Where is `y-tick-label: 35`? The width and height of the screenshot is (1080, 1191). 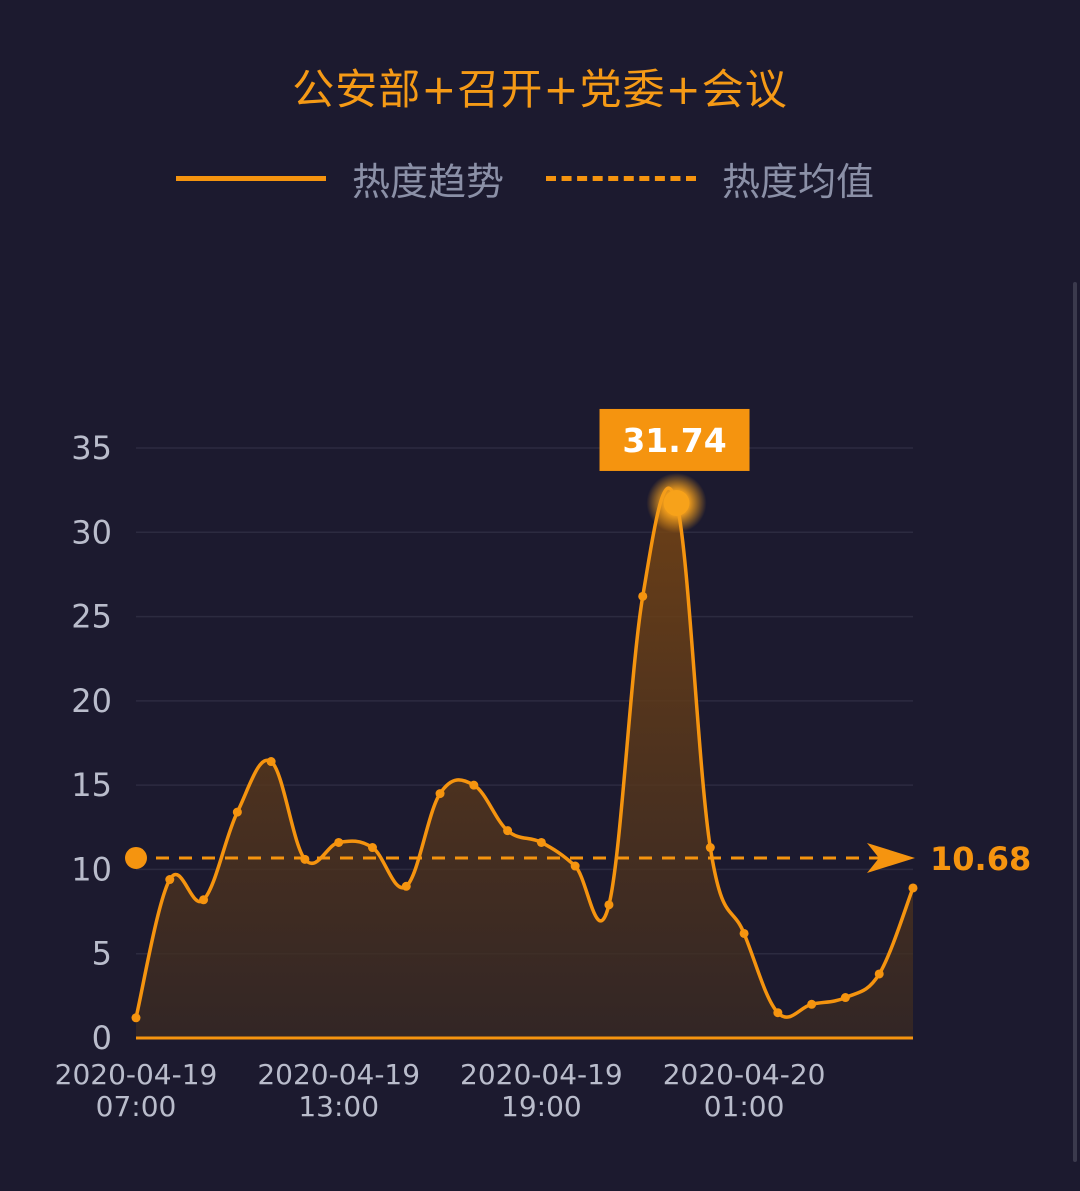
y-tick-label: 35 is located at coordinates (91, 448).